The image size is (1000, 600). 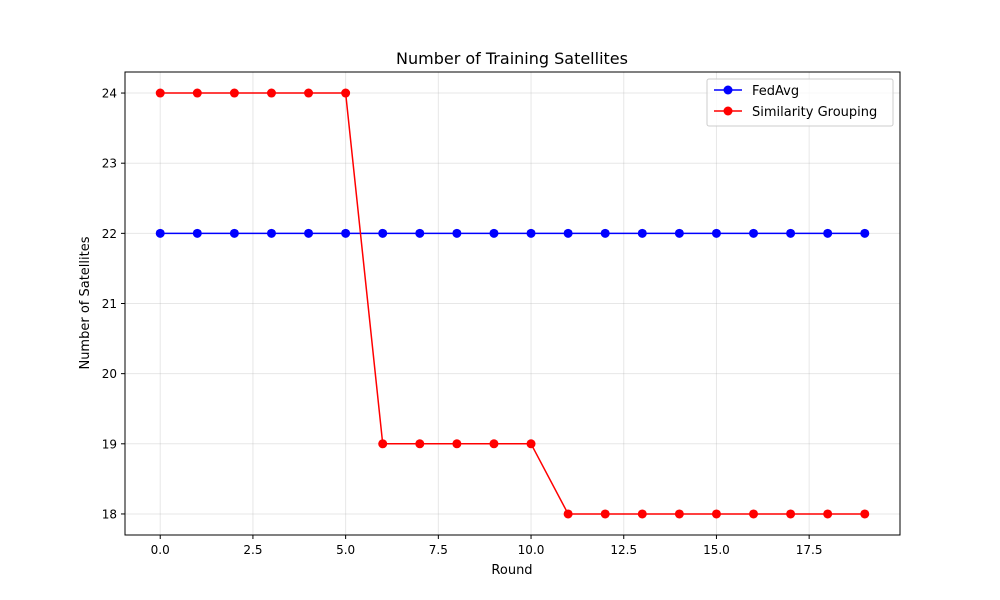 What do you see at coordinates (438, 550) in the screenshot?
I see `x-tick-label: 7.5` at bounding box center [438, 550].